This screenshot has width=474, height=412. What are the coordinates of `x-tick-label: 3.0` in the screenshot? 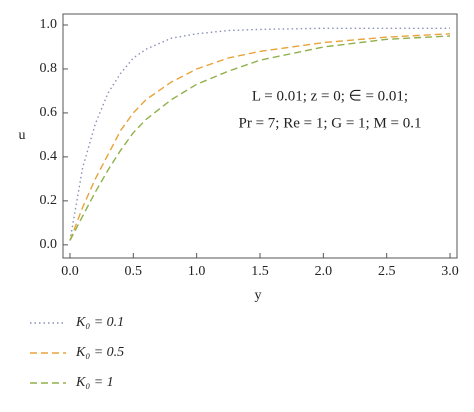 It's located at (450, 271).